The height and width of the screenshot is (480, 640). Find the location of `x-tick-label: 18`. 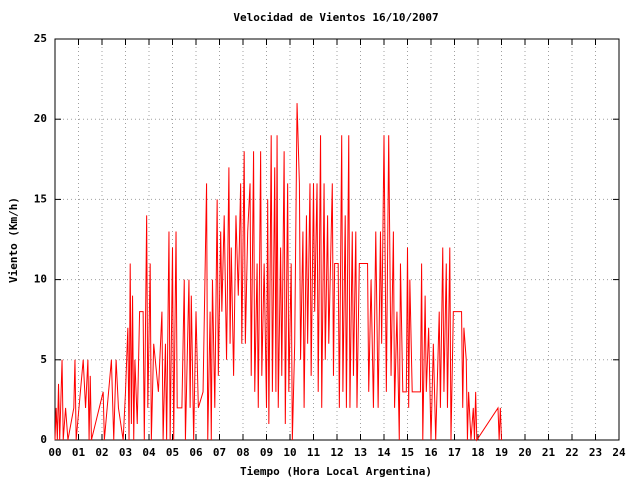

x-tick-label: 18 is located at coordinates (477, 452).